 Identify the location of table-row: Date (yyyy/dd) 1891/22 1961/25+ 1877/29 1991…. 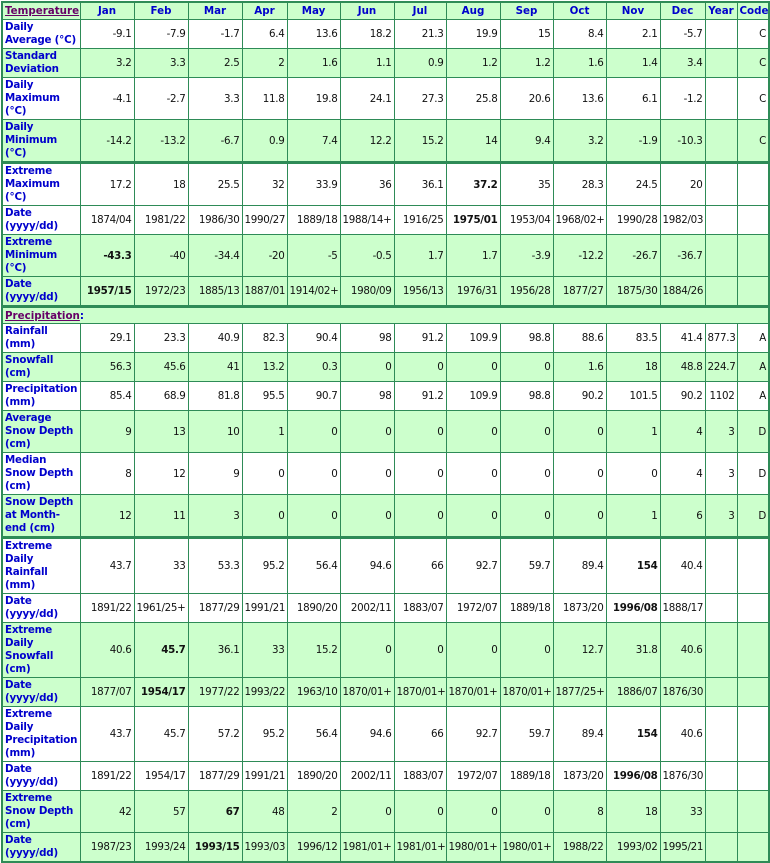
(385, 608).